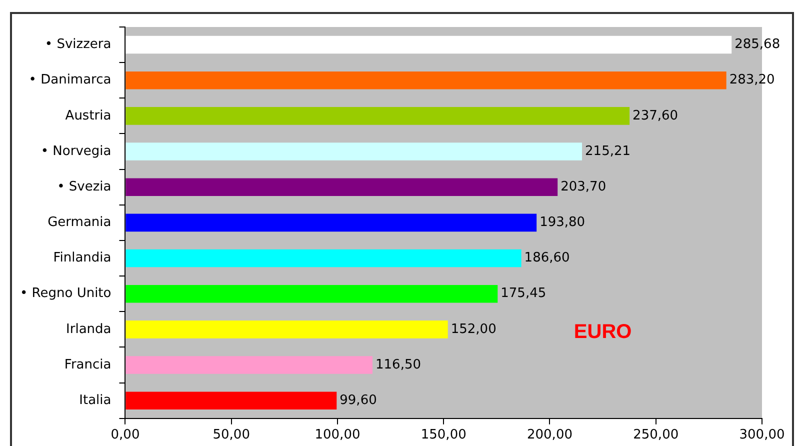 The image size is (796, 446). Describe the element at coordinates (608, 151) in the screenshot. I see `data-label: 215,21` at that location.